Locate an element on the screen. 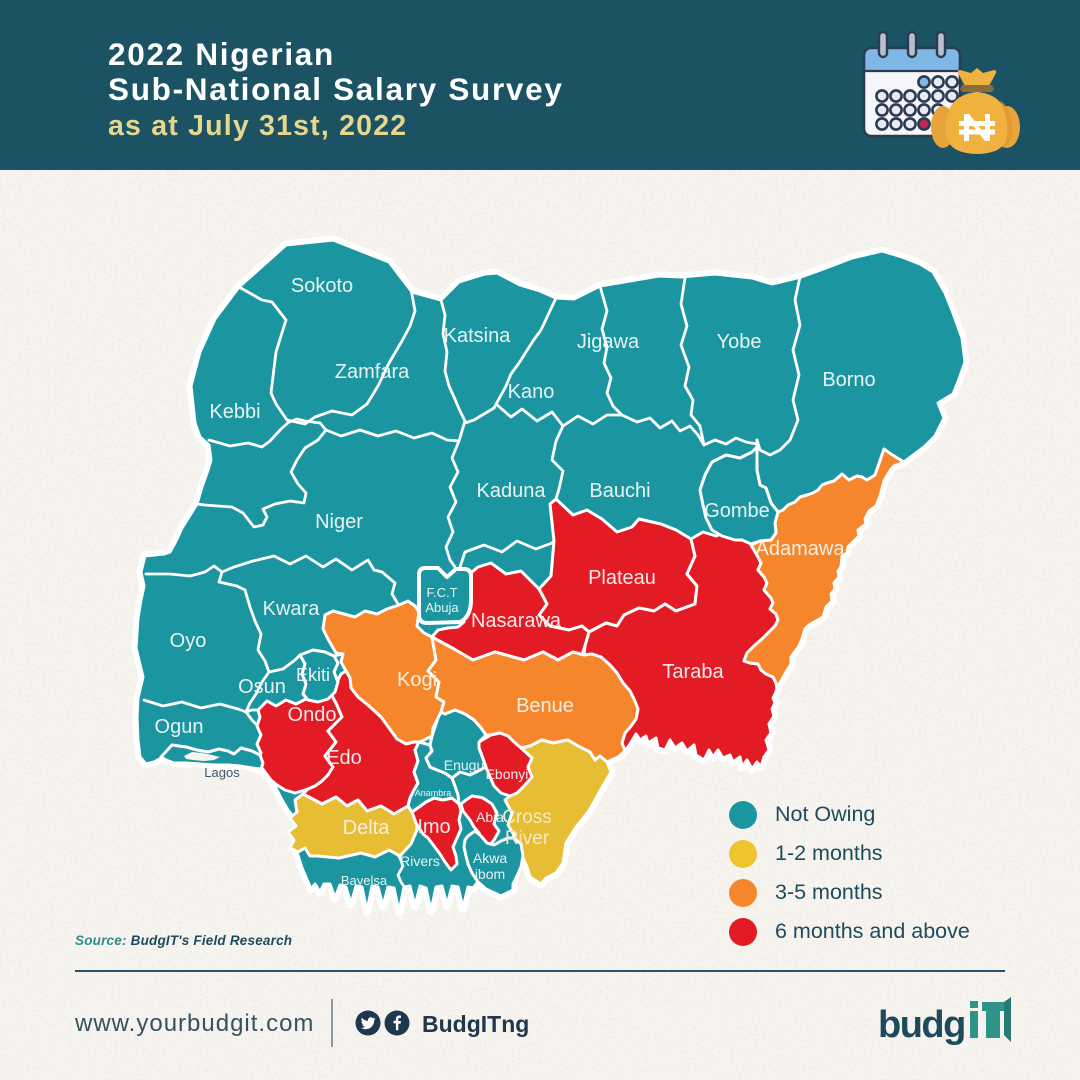  svg-text: Benue is located at coordinates (545, 706).